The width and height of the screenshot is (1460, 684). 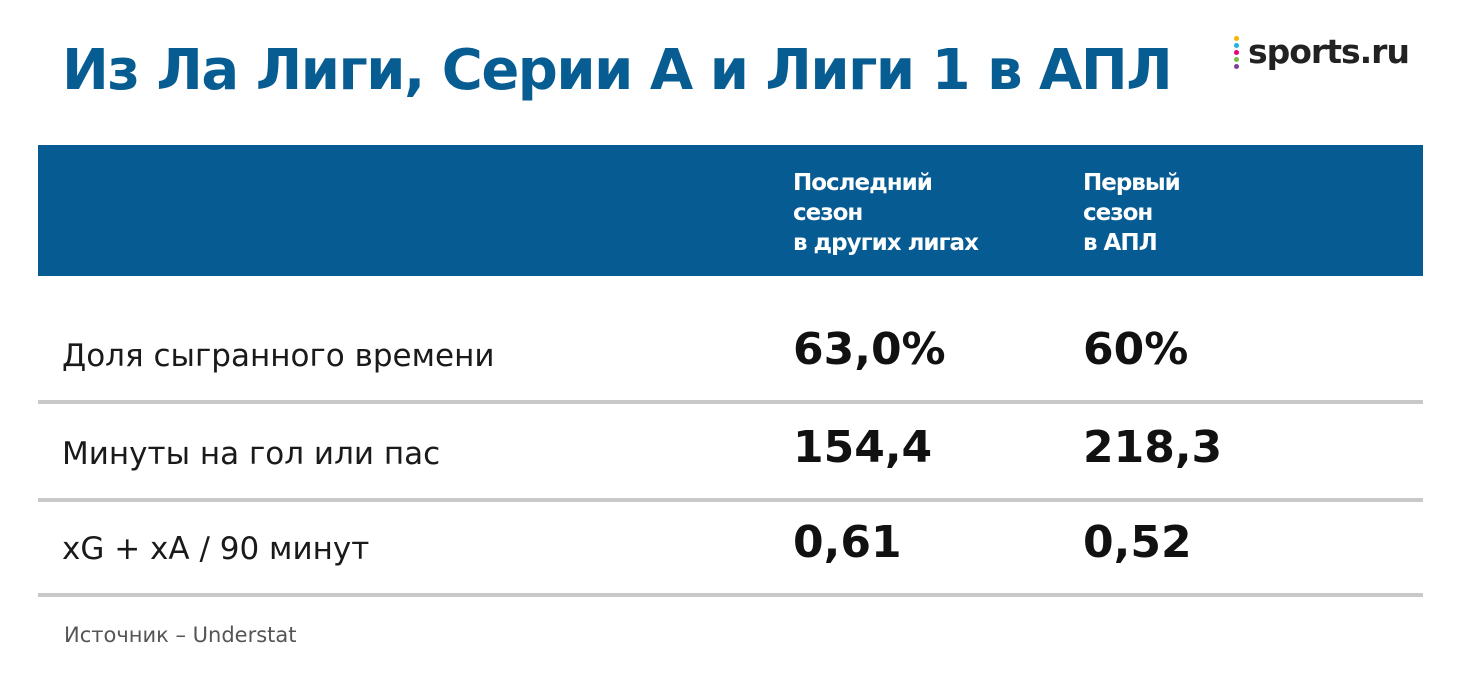 What do you see at coordinates (180, 635) in the screenshot?
I see `source: Источник – Understat` at bounding box center [180, 635].